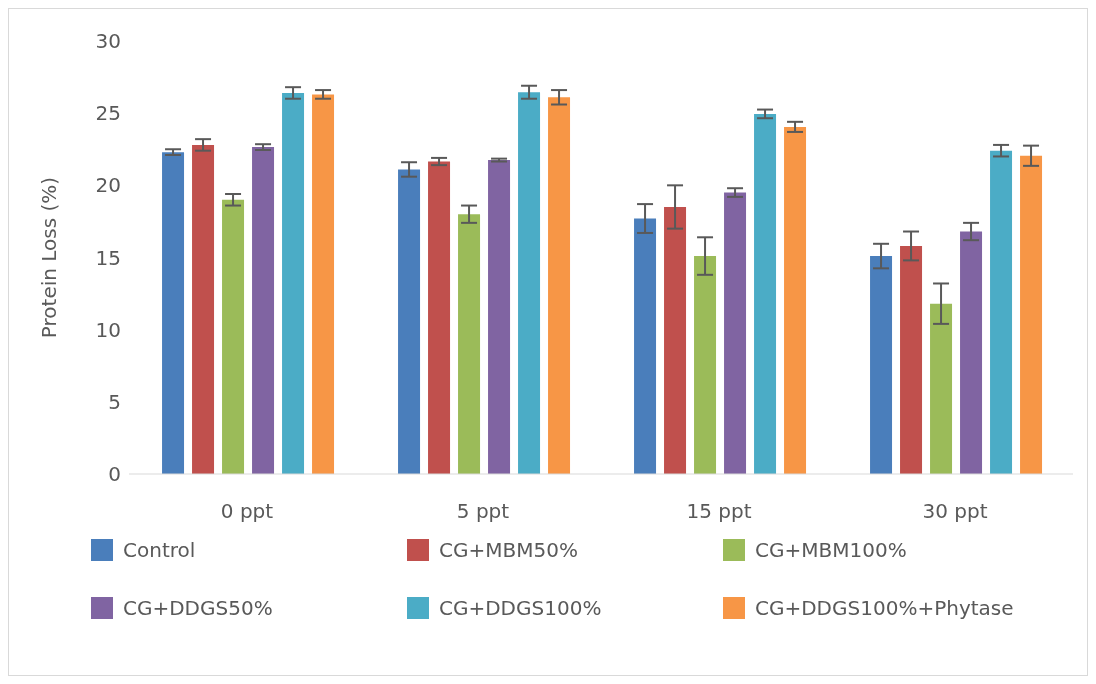 The height and width of the screenshot is (684, 1096). What do you see at coordinates (108, 185) in the screenshot?
I see `y-tick-label: 20` at bounding box center [108, 185].